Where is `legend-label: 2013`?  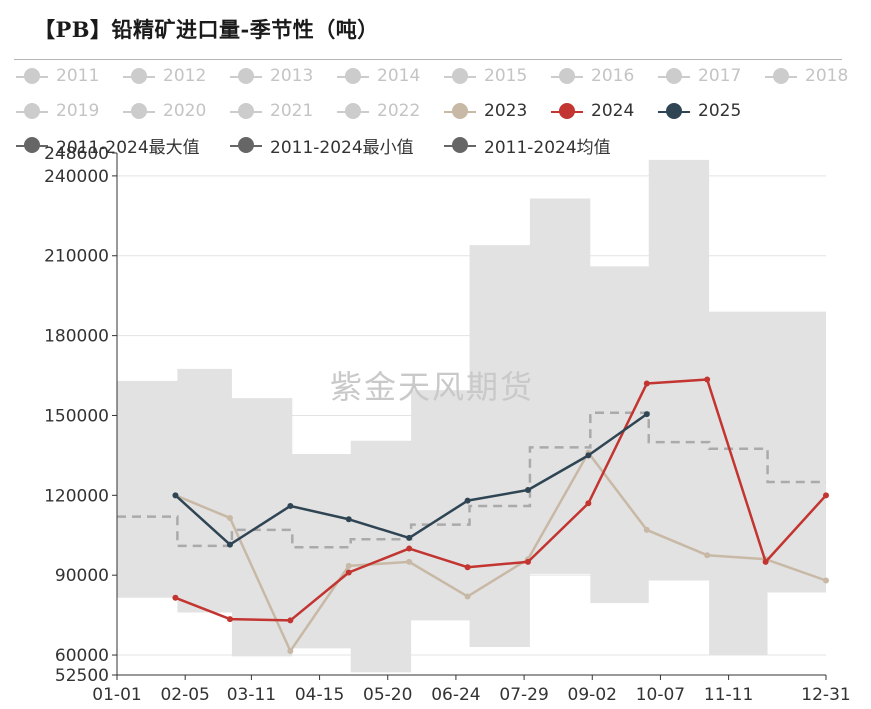
legend-label: 2013 is located at coordinates (292, 76).